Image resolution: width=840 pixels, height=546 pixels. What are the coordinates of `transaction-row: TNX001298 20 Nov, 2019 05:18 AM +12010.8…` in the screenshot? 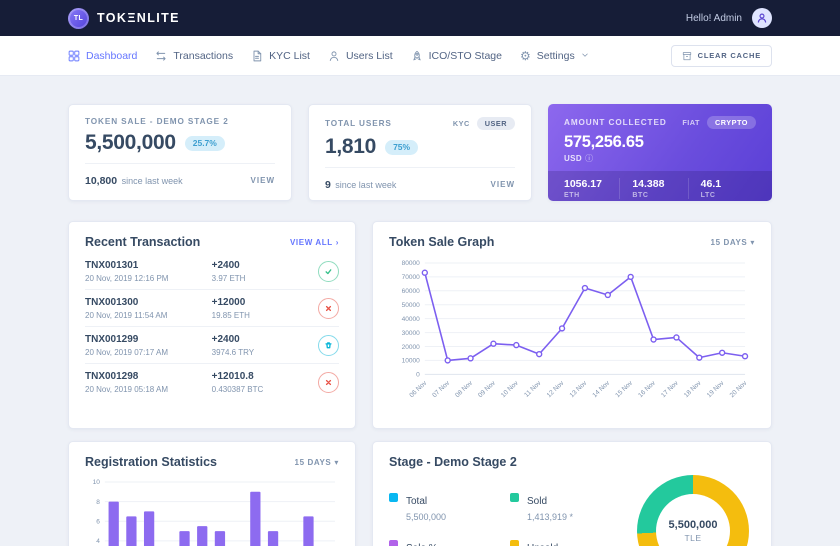 It's located at (212, 381).